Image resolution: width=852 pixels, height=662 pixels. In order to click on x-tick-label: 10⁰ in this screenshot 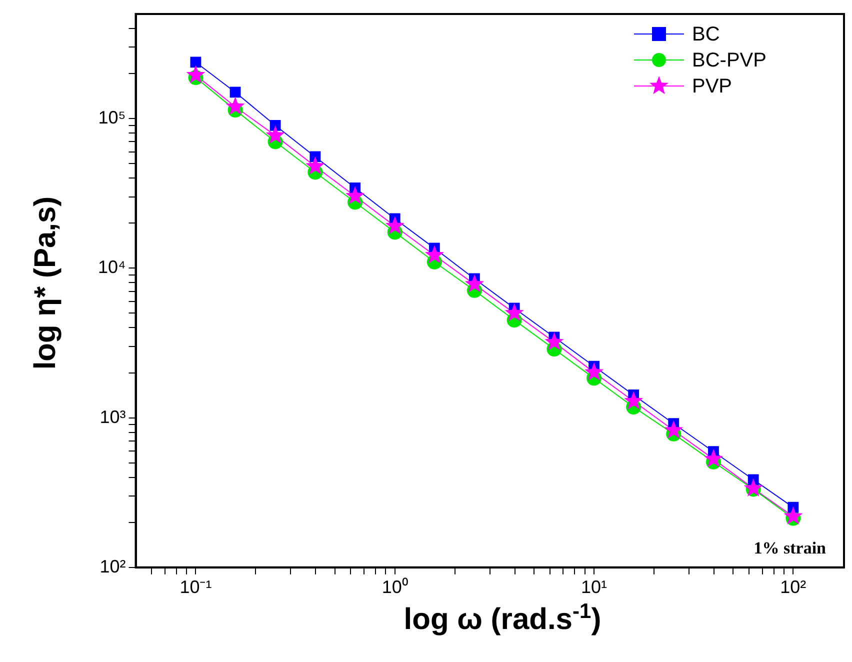, I will do `click(395, 587)`.